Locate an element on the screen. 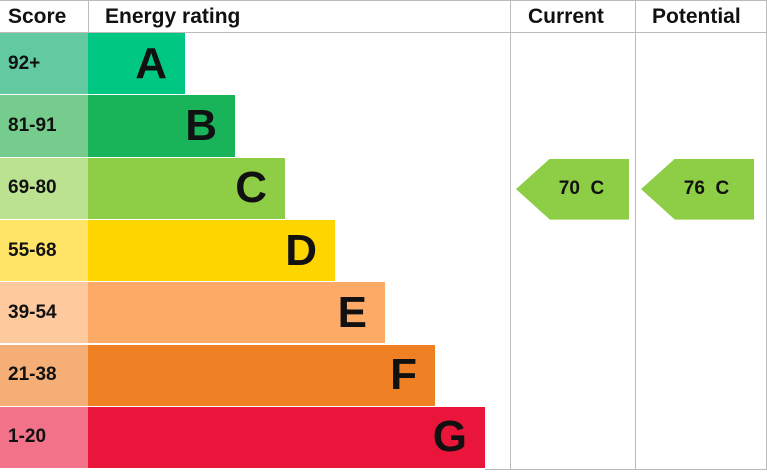  header-energy-rating: Energy rating is located at coordinates (173, 16).